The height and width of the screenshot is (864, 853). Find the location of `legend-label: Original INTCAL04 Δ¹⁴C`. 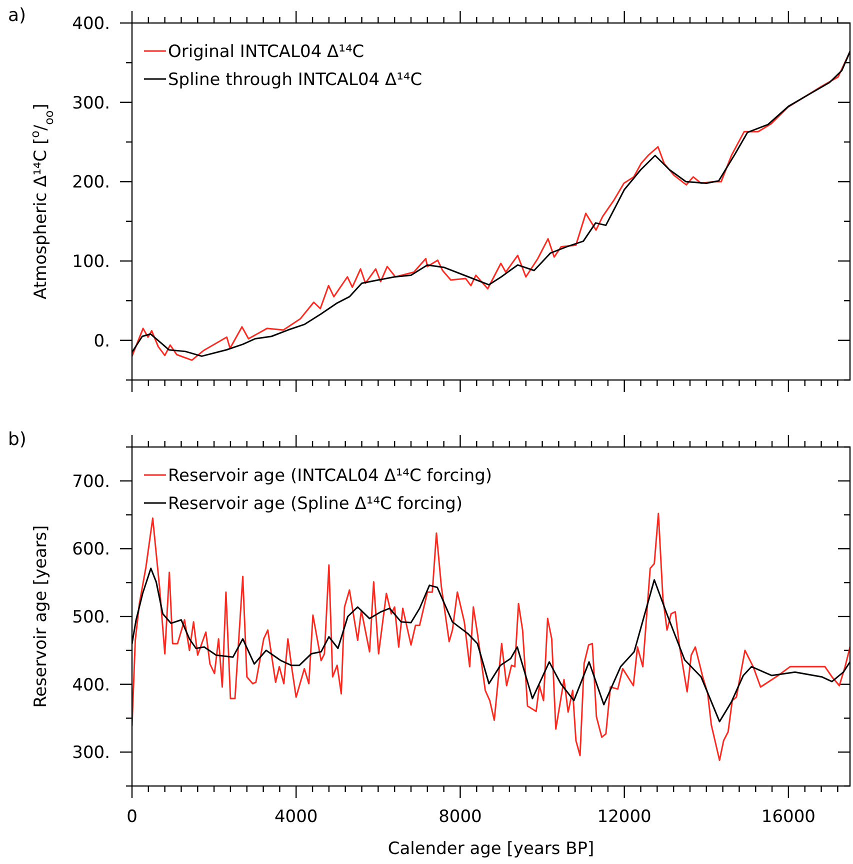

legend-label: Original INTCAL04 Δ¹⁴C is located at coordinates (266, 52).